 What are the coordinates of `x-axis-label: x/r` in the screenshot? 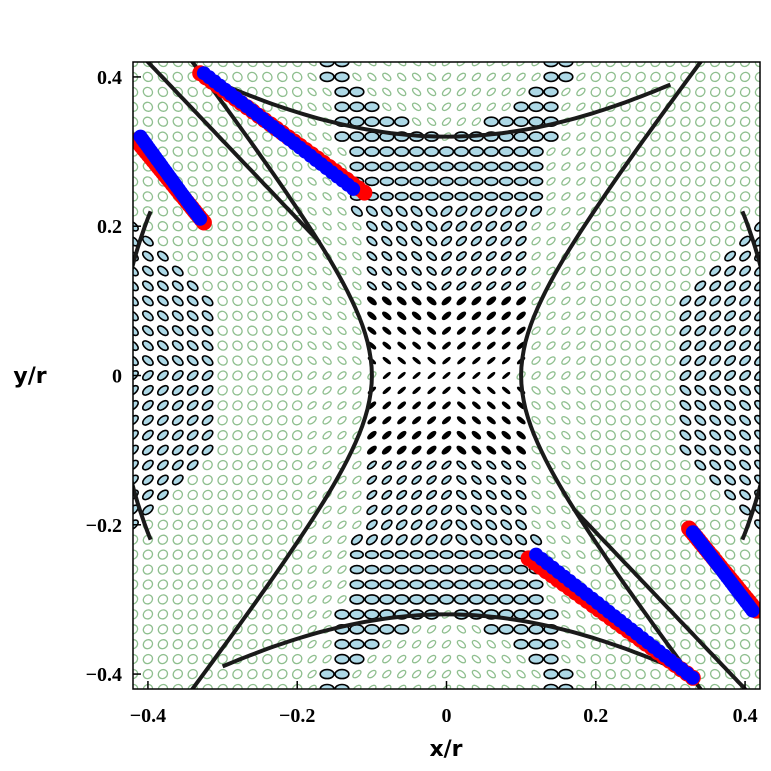 It's located at (445, 749).